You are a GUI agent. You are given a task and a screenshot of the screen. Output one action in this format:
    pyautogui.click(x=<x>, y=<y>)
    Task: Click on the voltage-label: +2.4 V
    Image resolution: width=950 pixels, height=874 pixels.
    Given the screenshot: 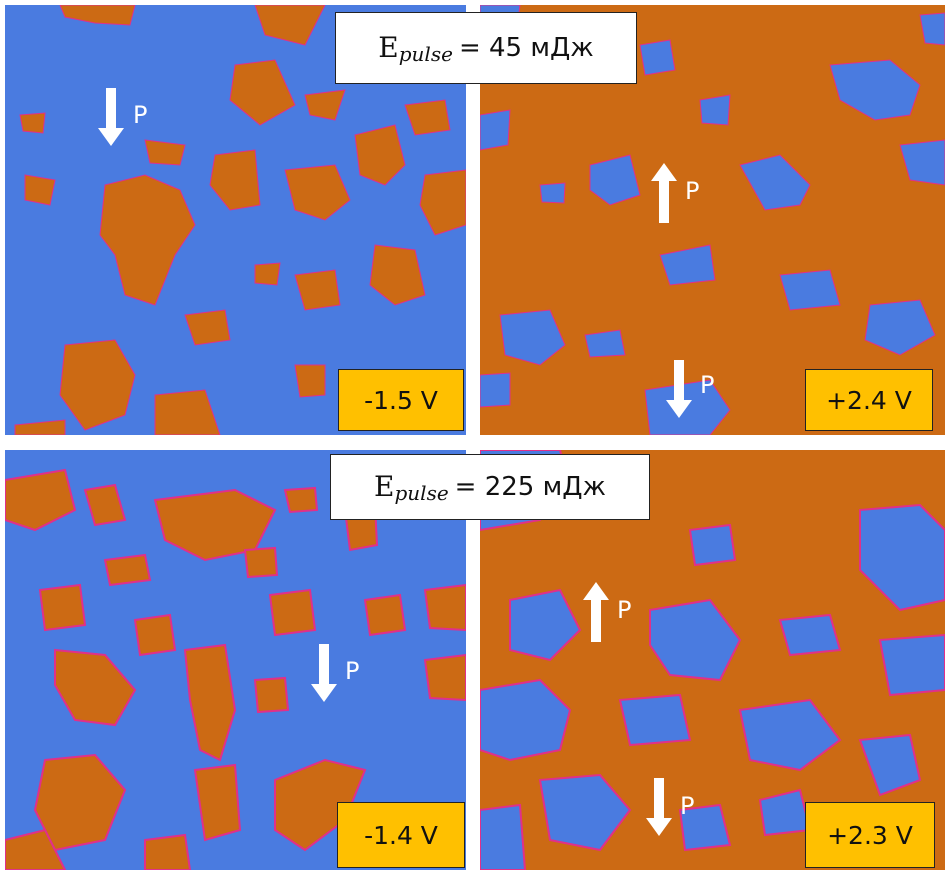 What is the action you would take?
    pyautogui.click(x=869, y=400)
    